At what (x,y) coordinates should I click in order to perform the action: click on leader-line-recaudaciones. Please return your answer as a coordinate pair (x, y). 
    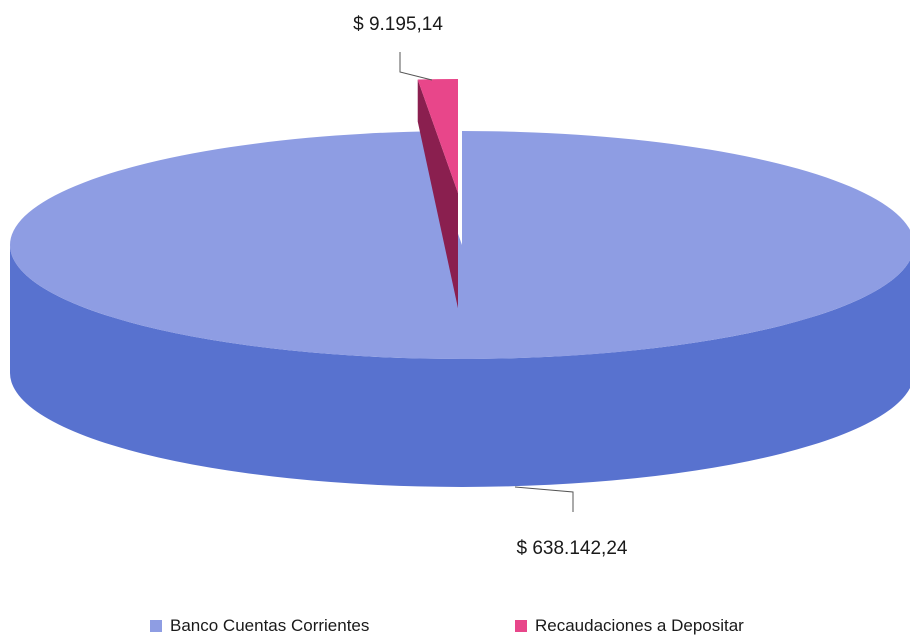
    Looking at the image, I should click on (416, 66).